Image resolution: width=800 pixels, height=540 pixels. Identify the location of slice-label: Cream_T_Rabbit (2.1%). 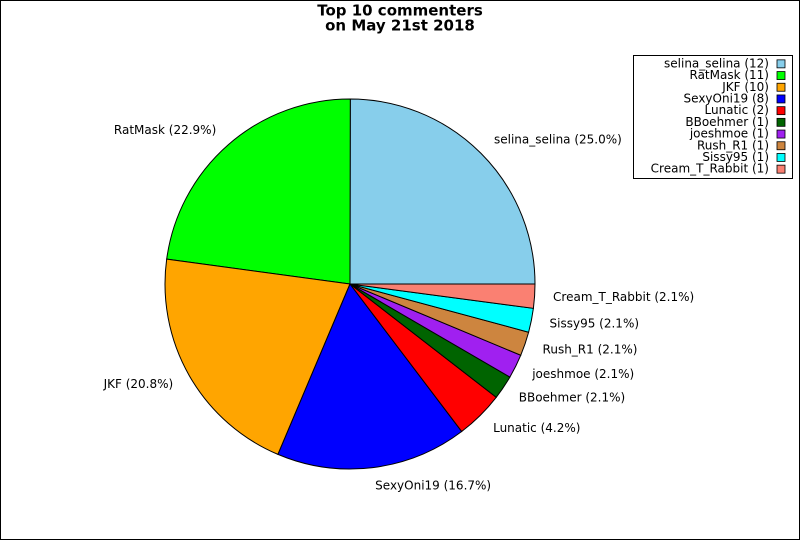
(623, 297).